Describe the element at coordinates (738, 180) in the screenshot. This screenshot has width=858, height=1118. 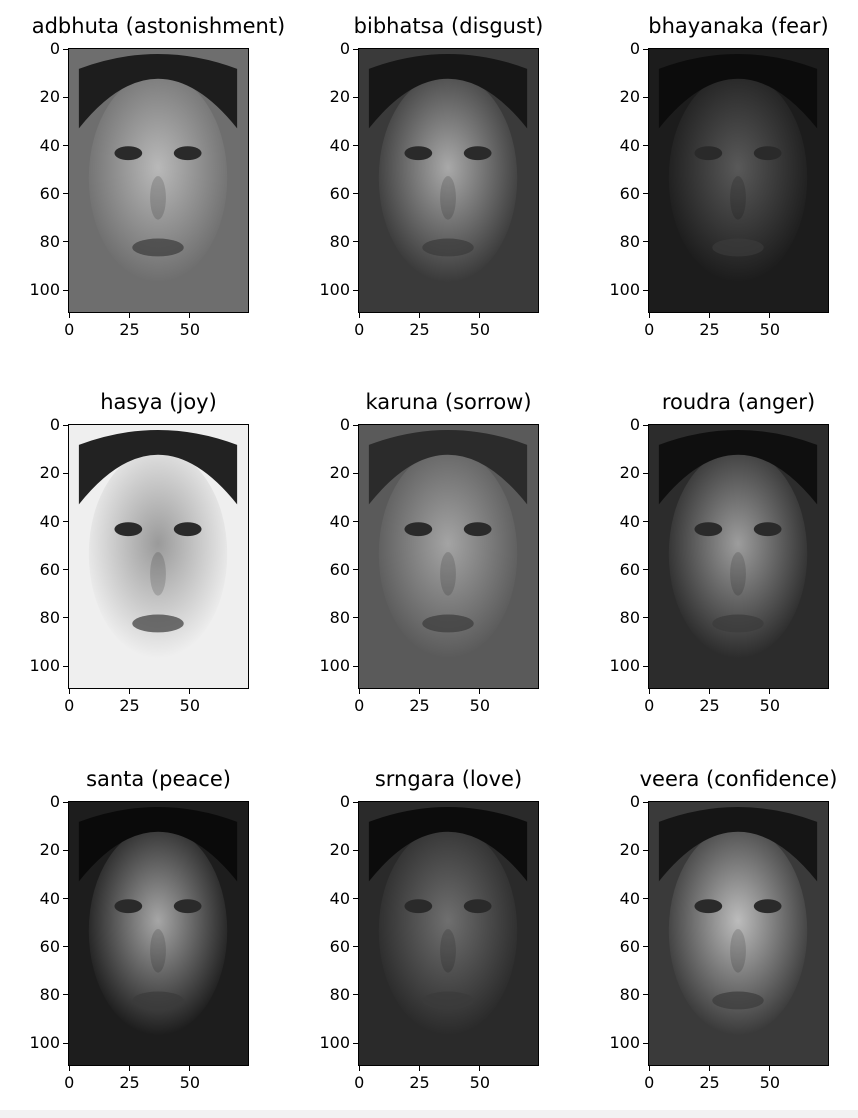
I see `face-fear-photo` at that location.